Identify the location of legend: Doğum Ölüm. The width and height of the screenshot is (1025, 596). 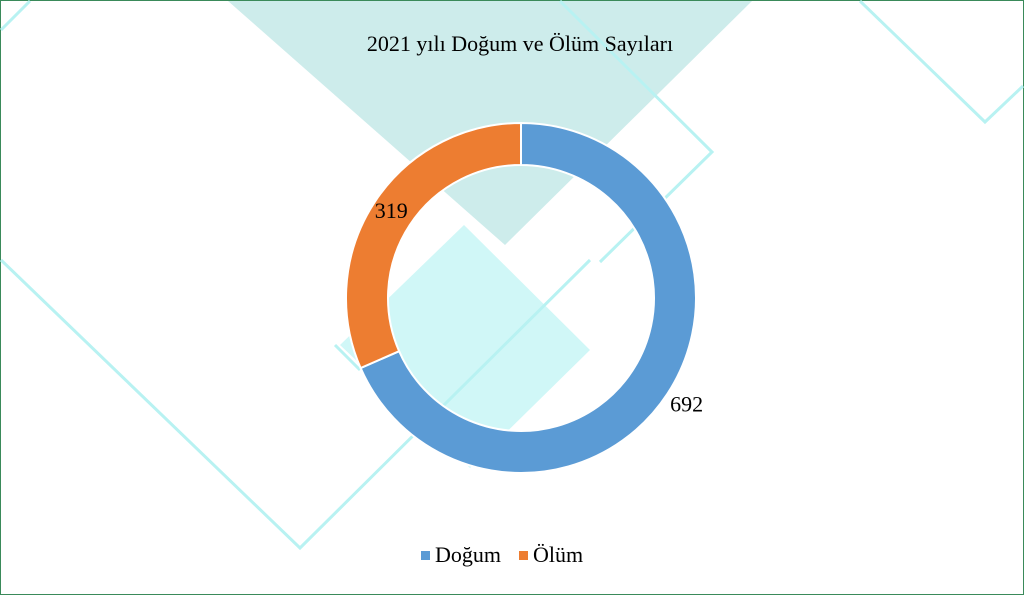
(502, 554).